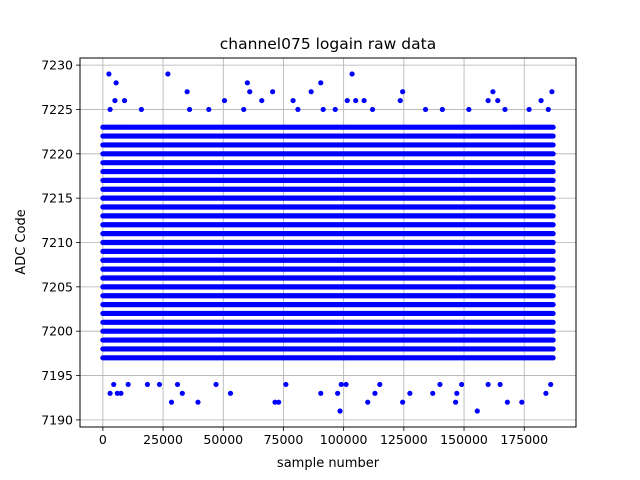 This screenshot has height=480, width=640. What do you see at coordinates (323, 437) in the screenshot?
I see `x-axis: 0 25000 50000 75000 100000 125000 150000 175000` at bounding box center [323, 437].